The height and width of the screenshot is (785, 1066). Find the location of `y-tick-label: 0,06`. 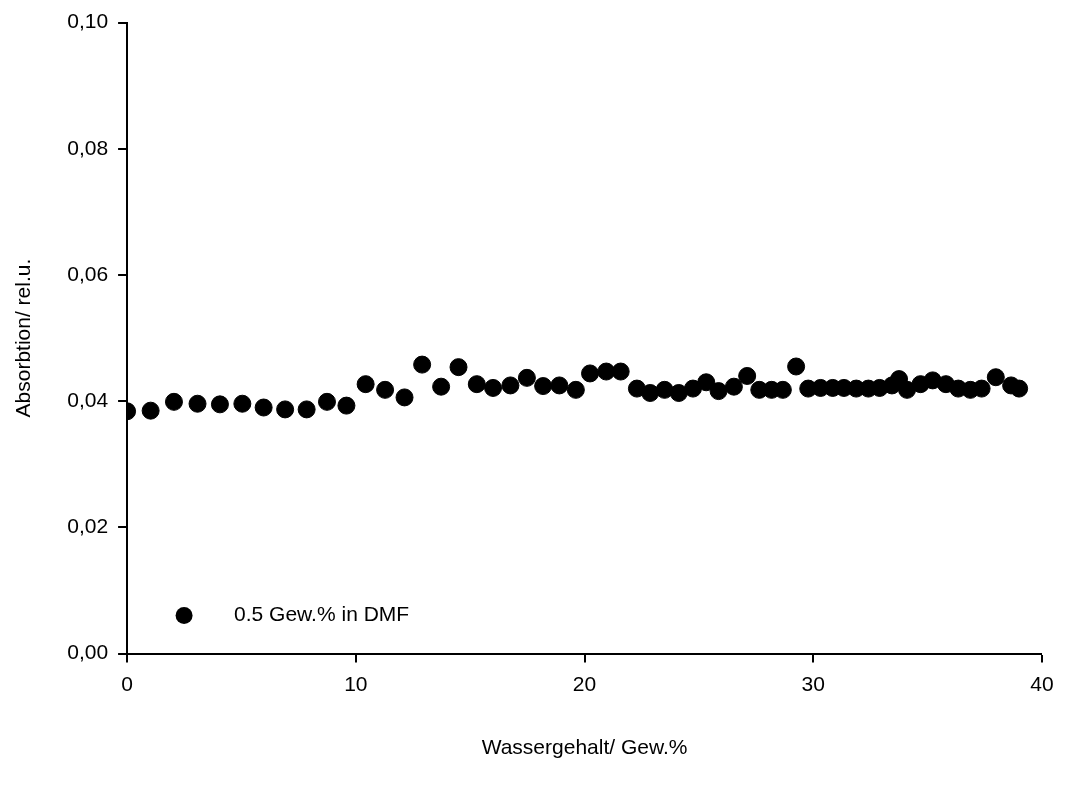

y-tick-label: 0,06 is located at coordinates (88, 273).